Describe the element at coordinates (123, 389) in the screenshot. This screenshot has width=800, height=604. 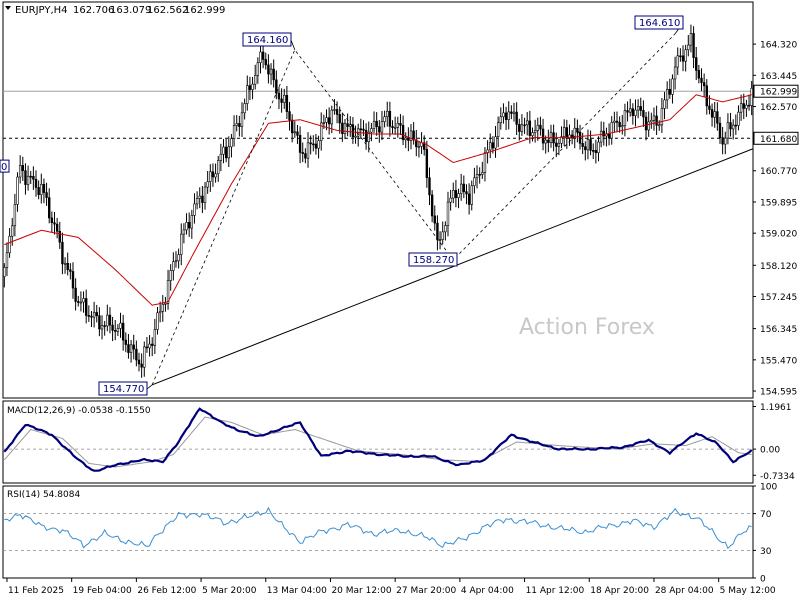
I see `pivot-label: 154.770` at that location.